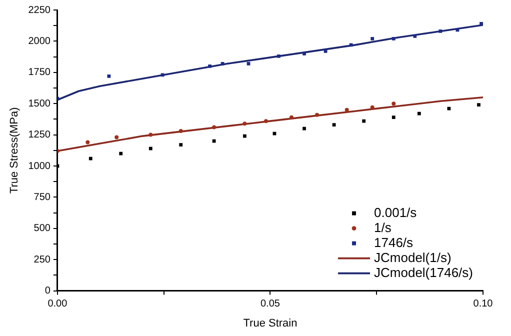 This screenshot has height=336, width=511. I want to click on y-tick-label: 0, so click(47, 291).